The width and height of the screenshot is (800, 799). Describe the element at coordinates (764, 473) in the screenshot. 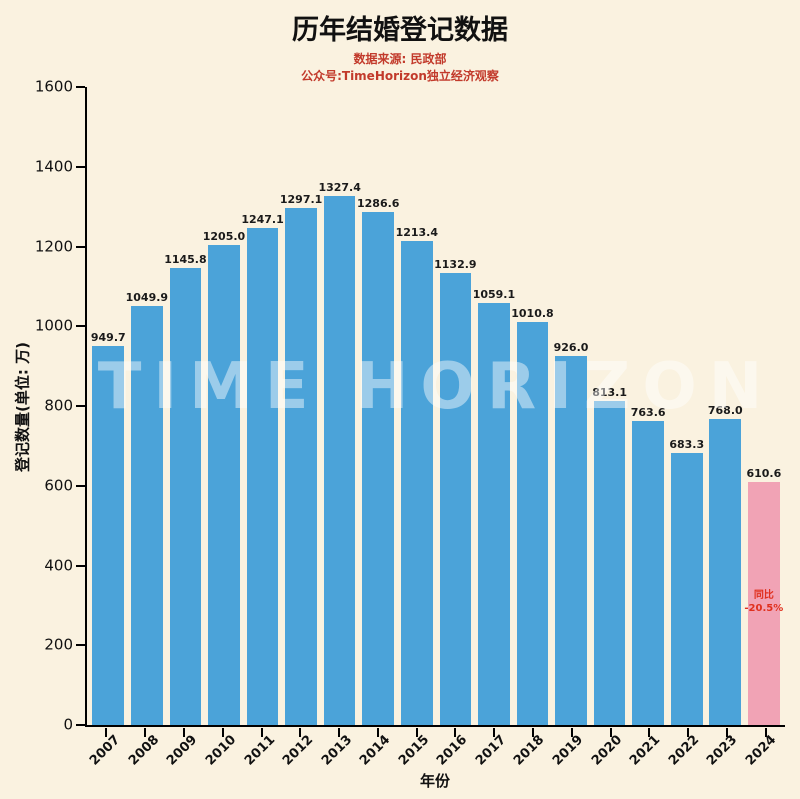

I see `bar-value-label: 610.6` at that location.